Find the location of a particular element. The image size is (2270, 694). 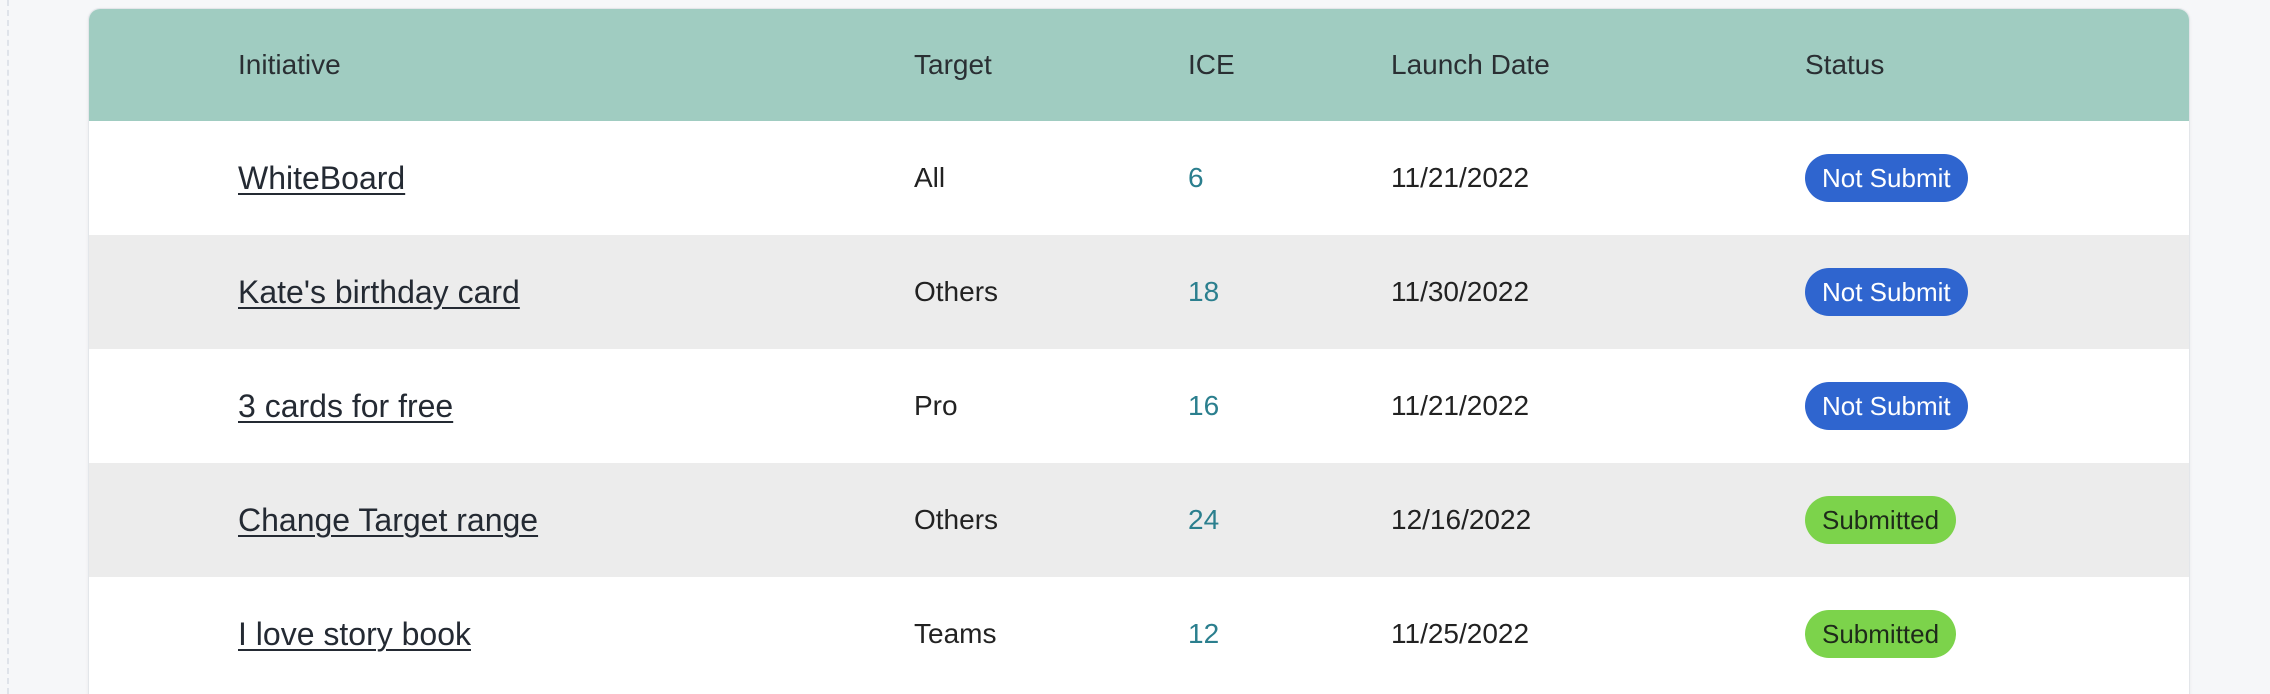

table-header-row: Initiative Target ICE Launch Date Status is located at coordinates (1139, 65).